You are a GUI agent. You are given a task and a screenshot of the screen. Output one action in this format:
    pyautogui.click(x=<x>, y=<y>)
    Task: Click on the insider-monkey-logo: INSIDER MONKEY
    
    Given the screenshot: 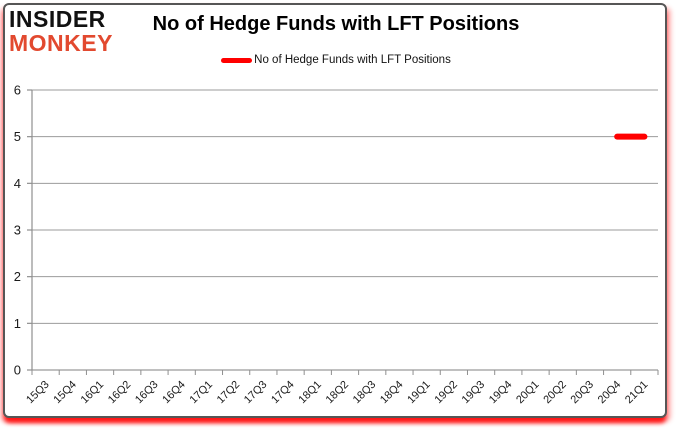 What is the action you would take?
    pyautogui.click(x=61, y=31)
    